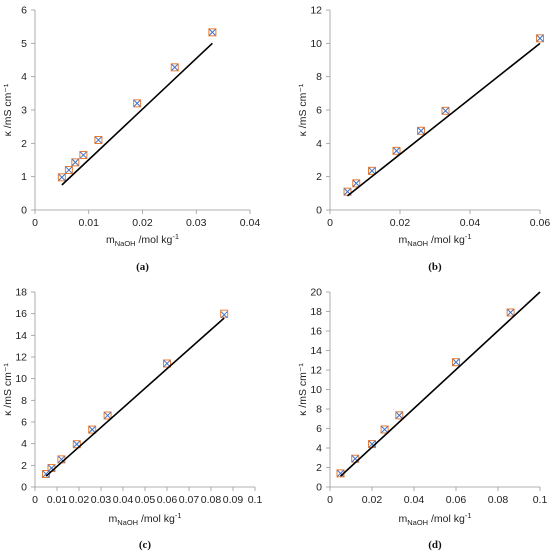 The height and width of the screenshot is (558, 550). Describe the element at coordinates (189, 500) in the screenshot. I see `x-tick-label: 0.07` at that location.